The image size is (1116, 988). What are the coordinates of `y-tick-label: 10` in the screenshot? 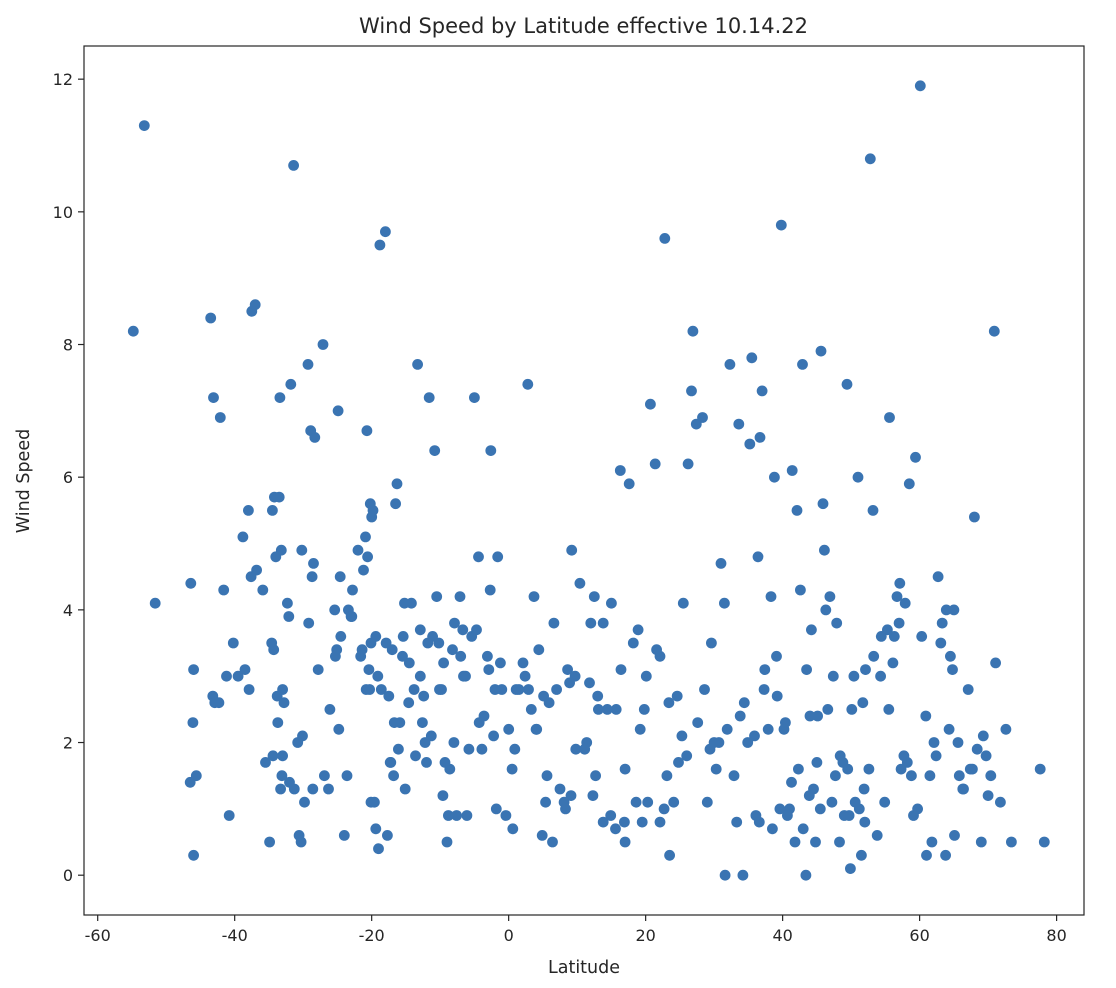 It's located at (63, 212).